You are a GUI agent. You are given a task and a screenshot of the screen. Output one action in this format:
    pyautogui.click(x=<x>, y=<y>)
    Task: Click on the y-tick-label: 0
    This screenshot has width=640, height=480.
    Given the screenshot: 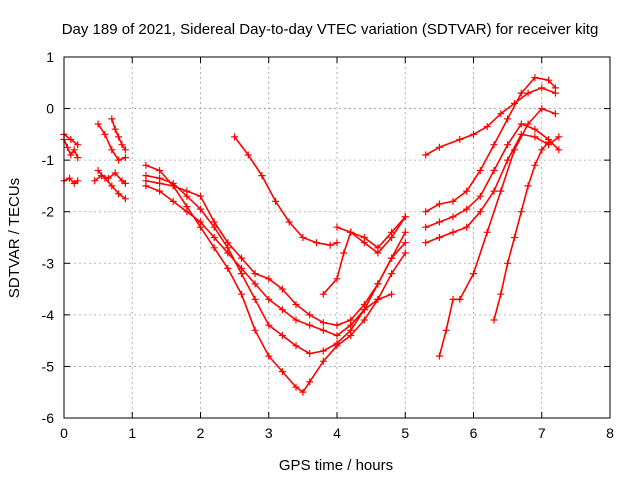 What is the action you would take?
    pyautogui.click(x=50, y=109)
    